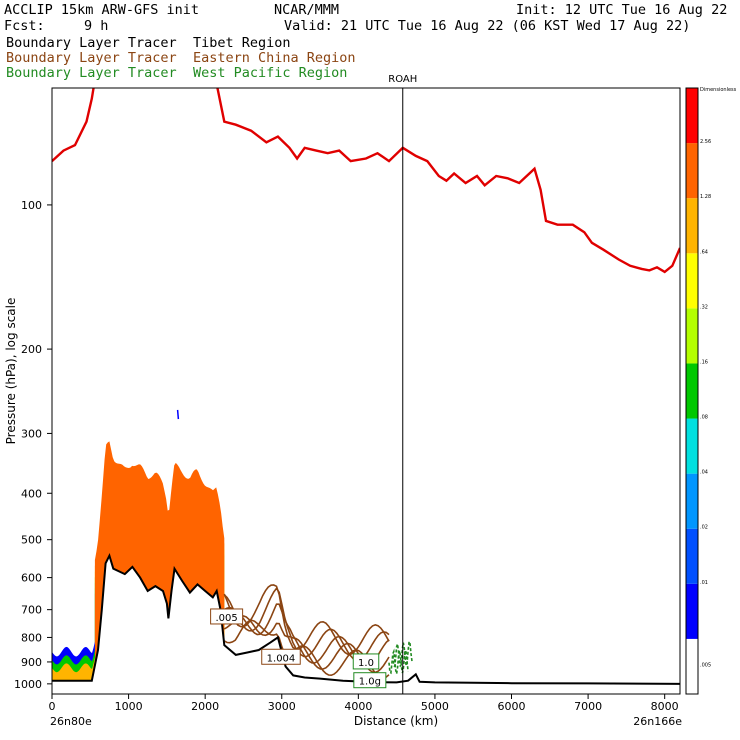 This screenshot has width=740, height=740. What do you see at coordinates (52, 706) in the screenshot?
I see `x-tick-label-0: 0` at bounding box center [52, 706].